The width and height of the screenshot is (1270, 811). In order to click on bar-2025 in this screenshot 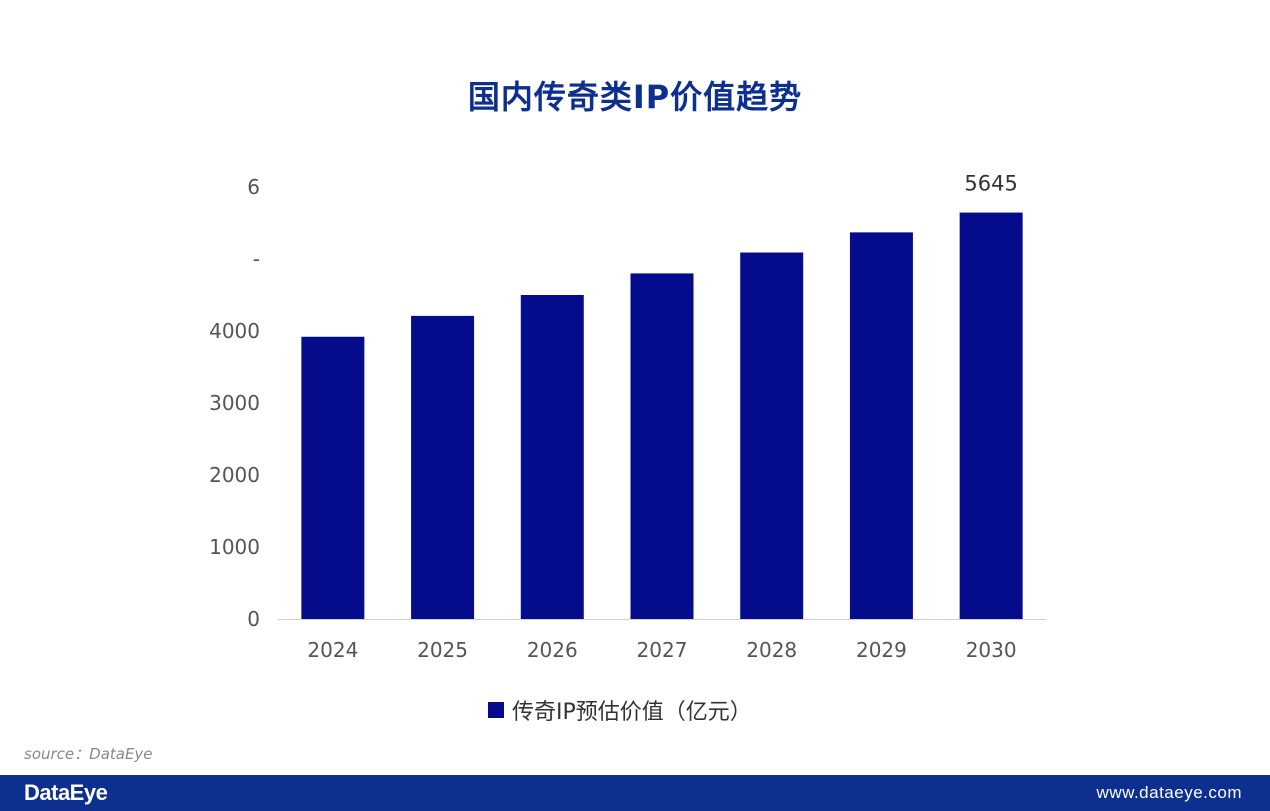, I will do `click(443, 467)`.